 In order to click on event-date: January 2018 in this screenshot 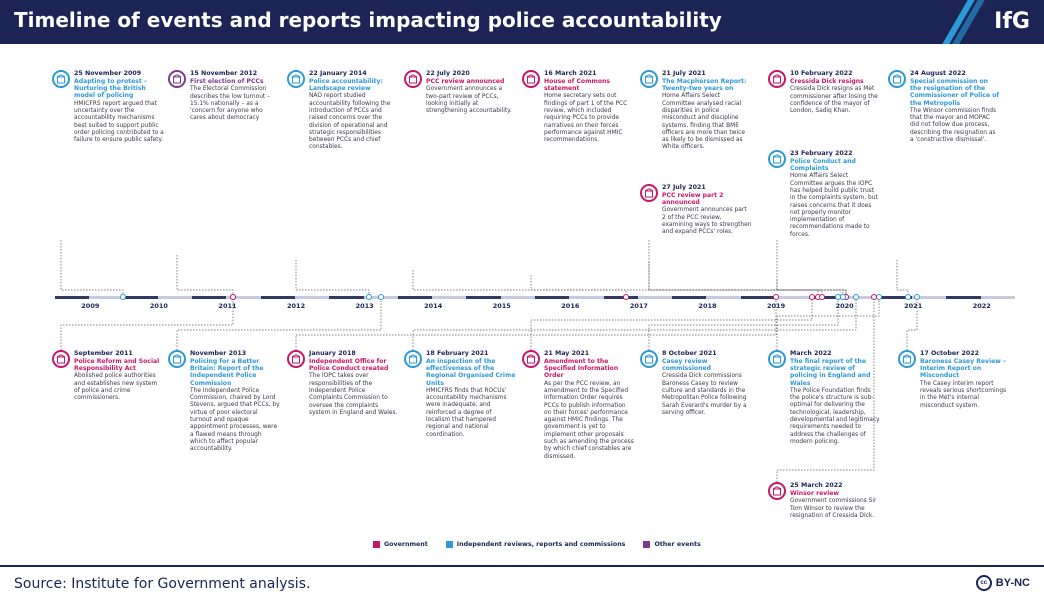, I will do `click(332, 353)`.